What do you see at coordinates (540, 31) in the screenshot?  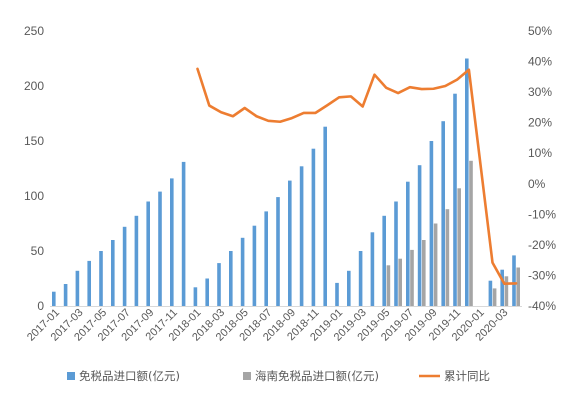 I see `y-right-tick-label: 50%` at bounding box center [540, 31].